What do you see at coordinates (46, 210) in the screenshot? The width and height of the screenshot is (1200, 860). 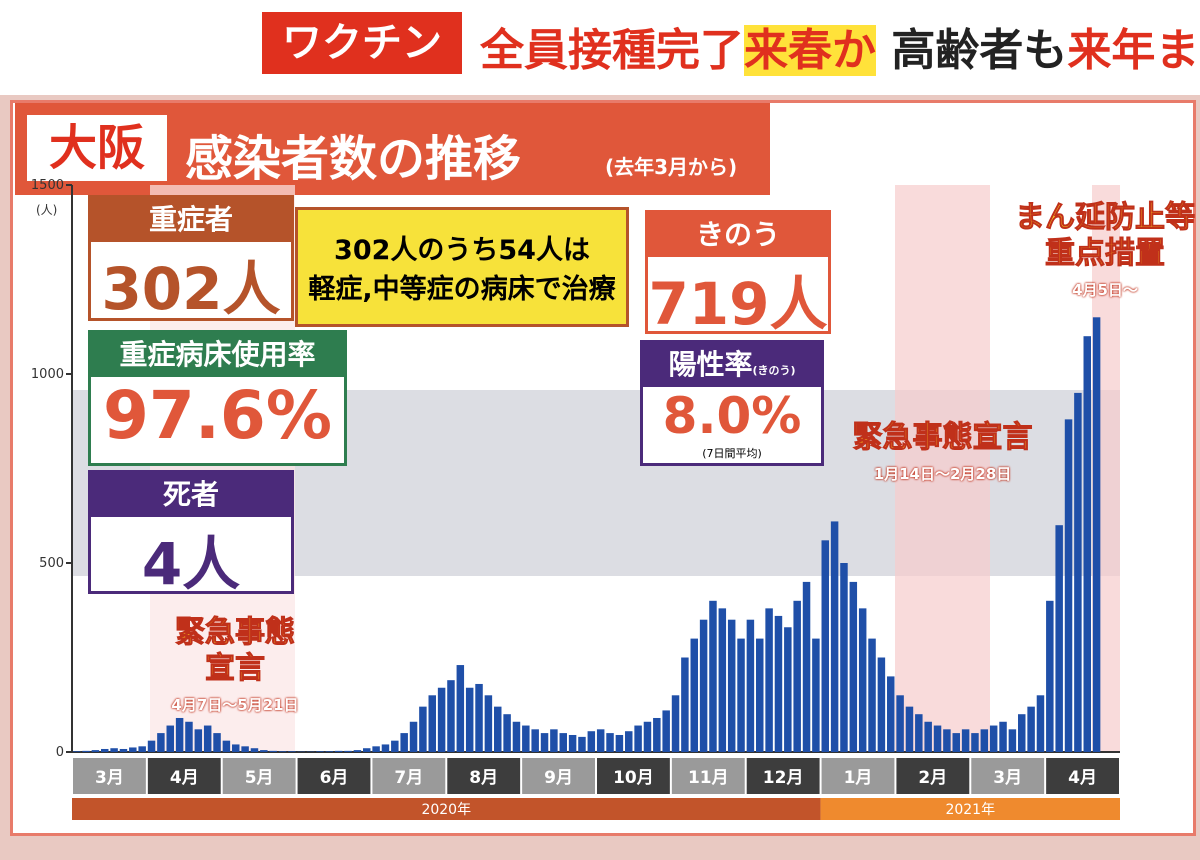 I see `y-unit: (人)` at bounding box center [46, 210].